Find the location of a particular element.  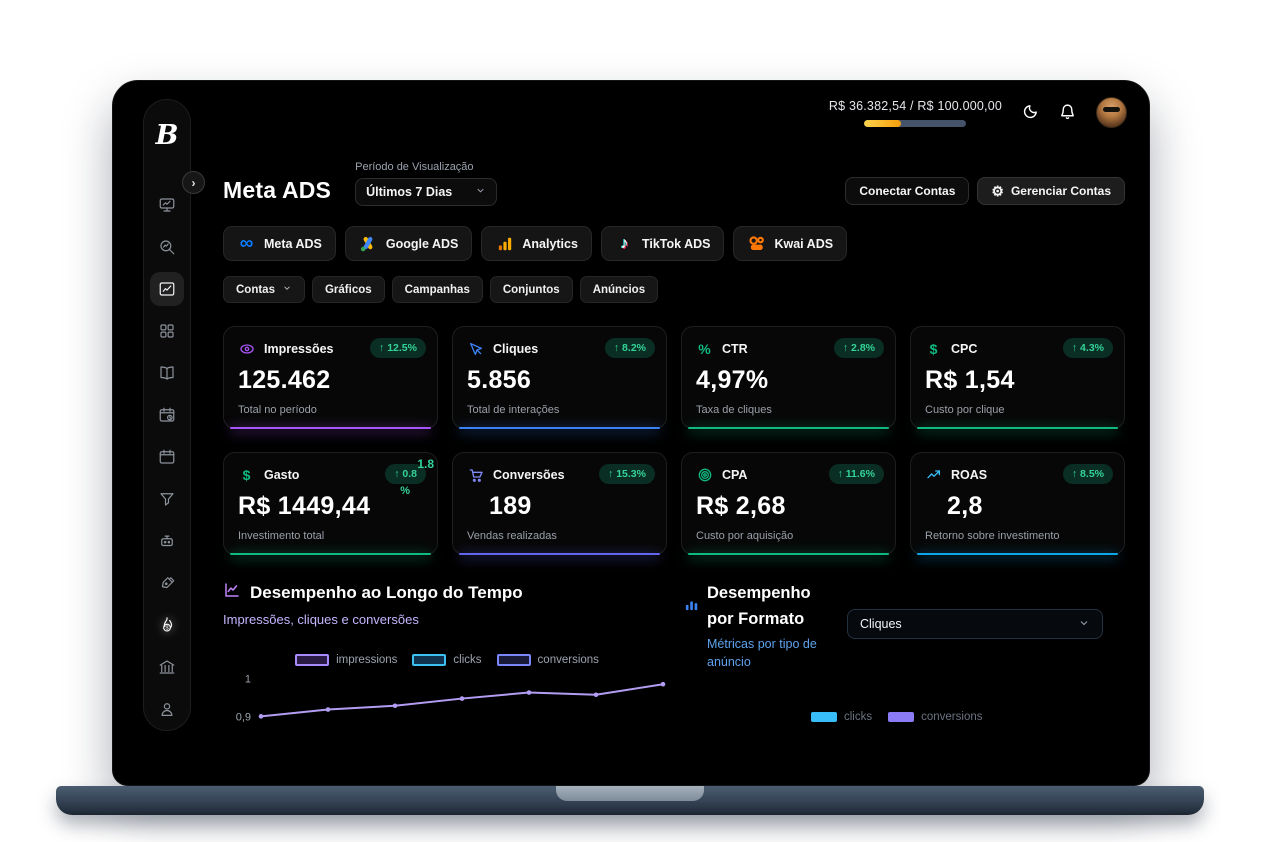

budget-widget: R$ 36.382,54 / R$ 100.000,00 is located at coordinates (915, 113).